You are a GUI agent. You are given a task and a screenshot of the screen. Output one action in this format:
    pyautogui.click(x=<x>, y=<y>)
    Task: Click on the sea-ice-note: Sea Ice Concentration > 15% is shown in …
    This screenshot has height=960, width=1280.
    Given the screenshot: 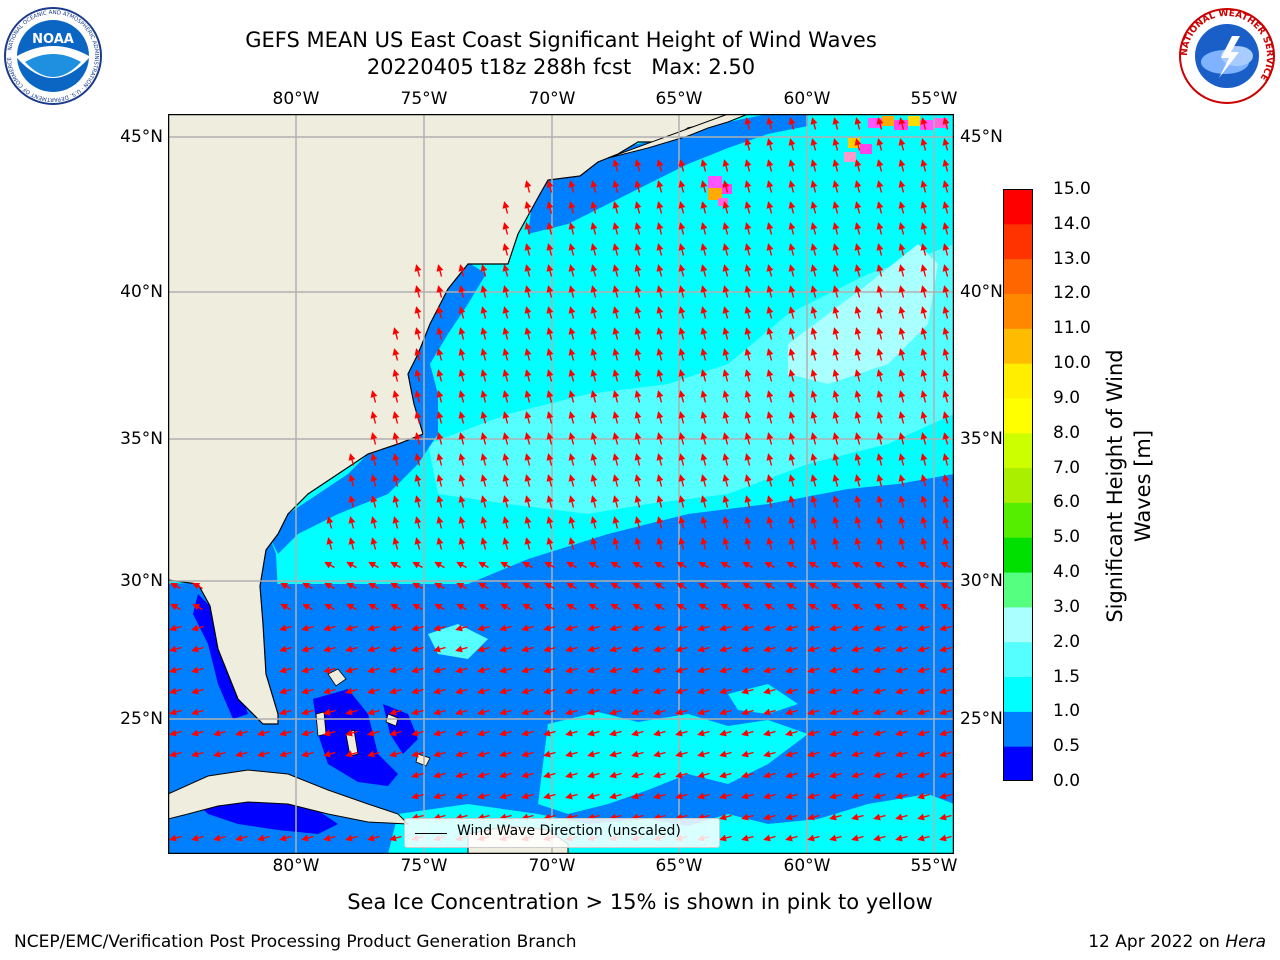 What is the action you would take?
    pyautogui.click(x=640, y=902)
    